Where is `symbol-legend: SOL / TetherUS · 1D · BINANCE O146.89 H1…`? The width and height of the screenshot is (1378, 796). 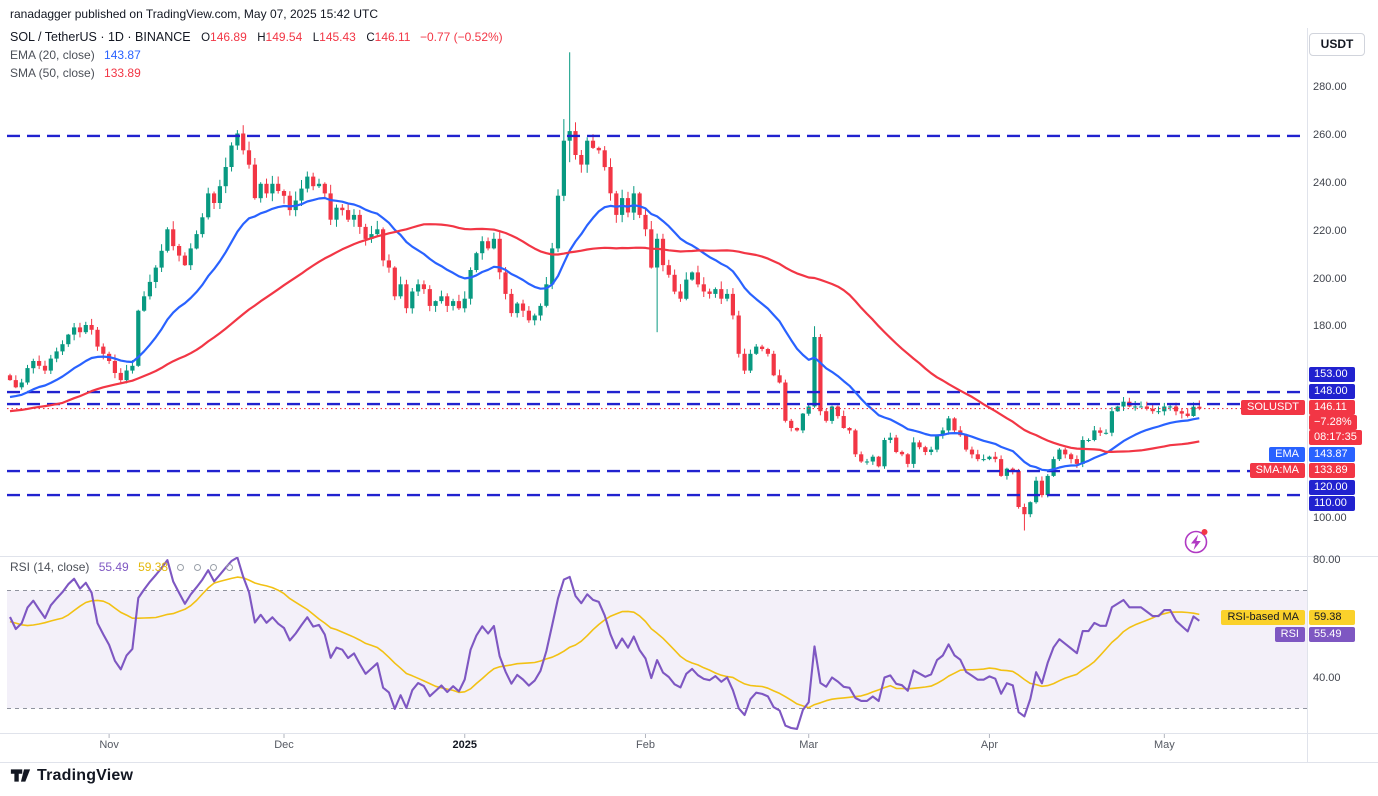
symbol-legend: SOL / TetherUS · 1D · BINANCE O146.89 H1… is located at coordinates (256, 55).